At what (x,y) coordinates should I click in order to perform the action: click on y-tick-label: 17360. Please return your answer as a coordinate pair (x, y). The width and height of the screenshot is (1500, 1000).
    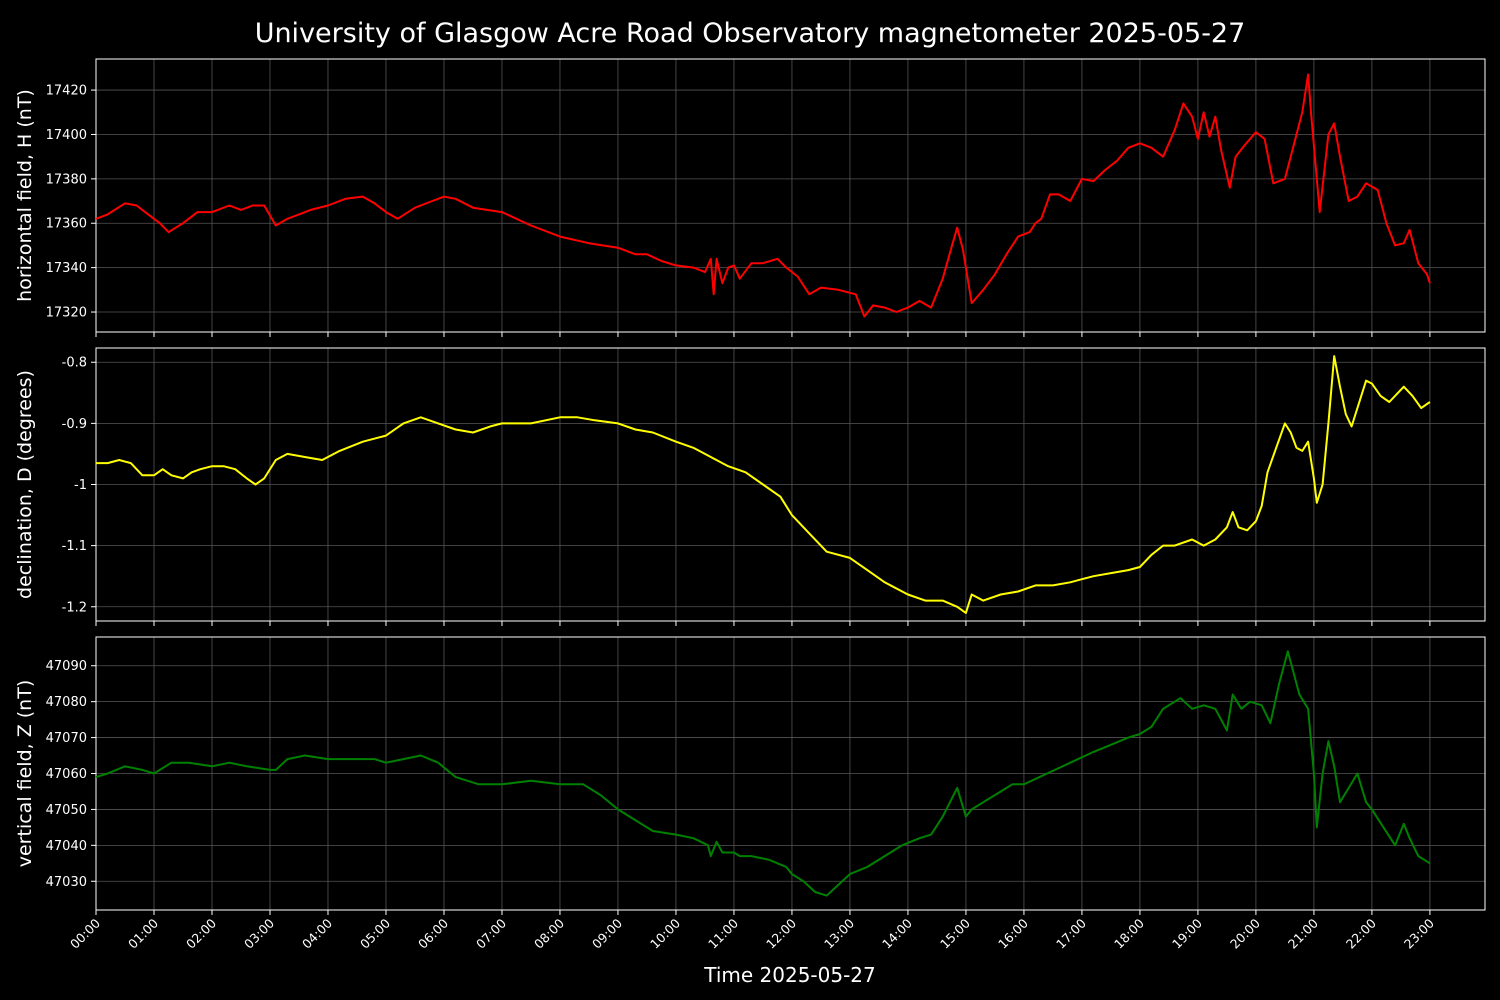
    Looking at the image, I should click on (66, 224).